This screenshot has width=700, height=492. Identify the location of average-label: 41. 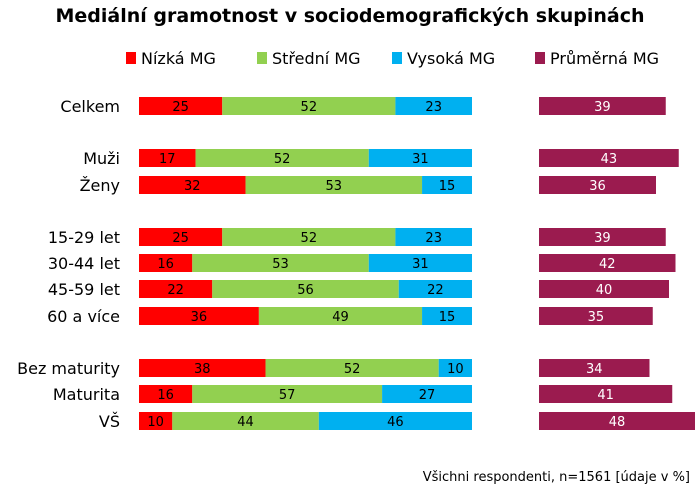
(605, 395).